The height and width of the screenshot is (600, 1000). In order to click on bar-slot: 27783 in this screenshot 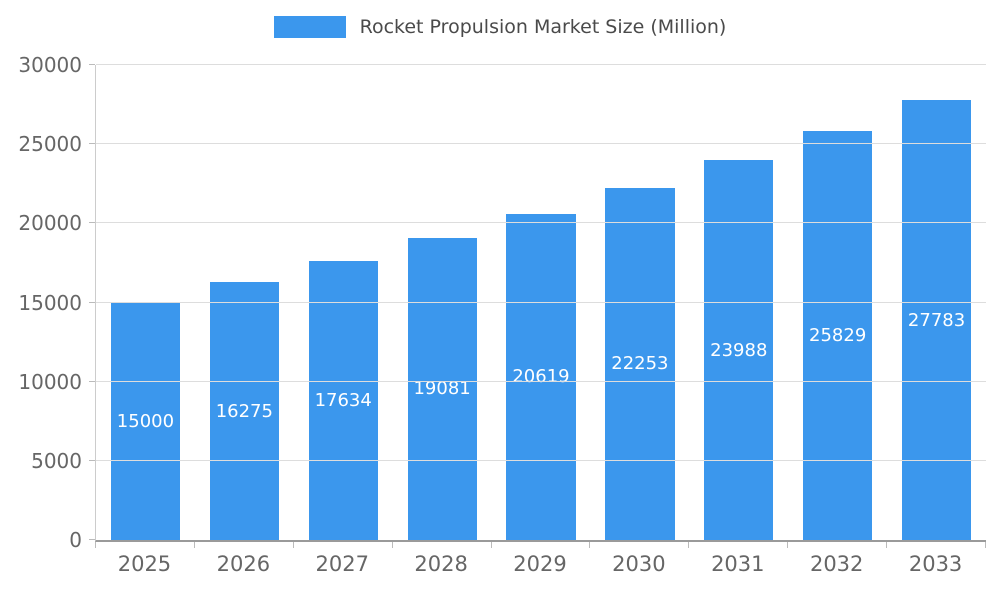, I will do `click(936, 302)`.